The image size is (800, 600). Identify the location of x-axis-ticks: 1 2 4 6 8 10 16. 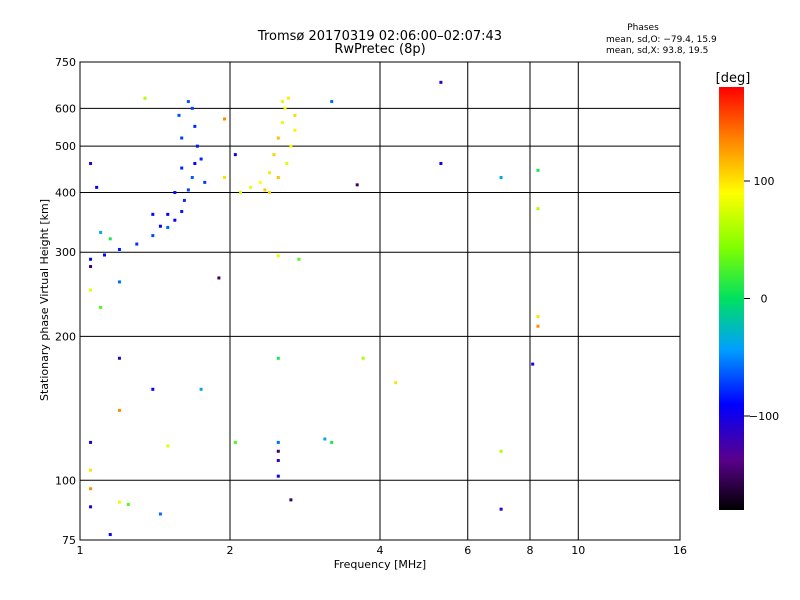
(382, 550).